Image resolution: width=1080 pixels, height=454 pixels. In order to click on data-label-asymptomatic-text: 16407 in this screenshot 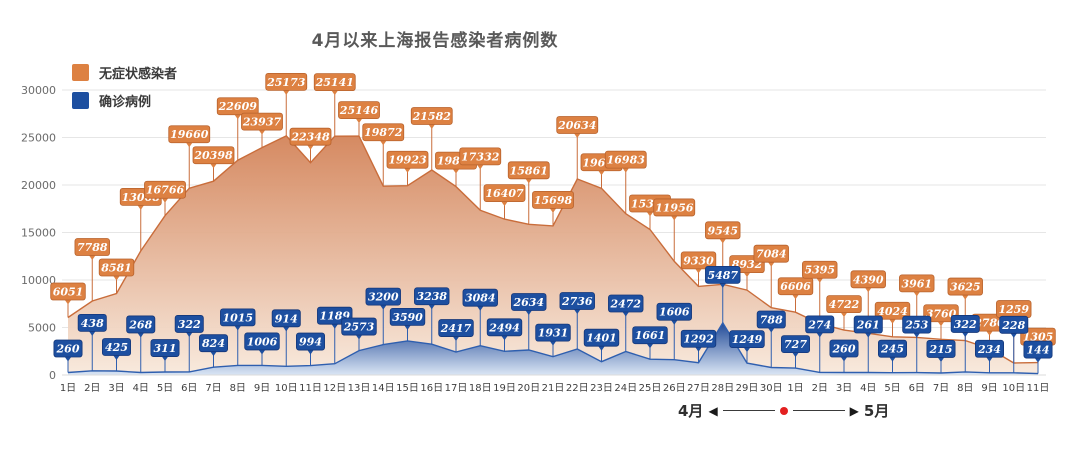, I will do `click(504, 193)`.